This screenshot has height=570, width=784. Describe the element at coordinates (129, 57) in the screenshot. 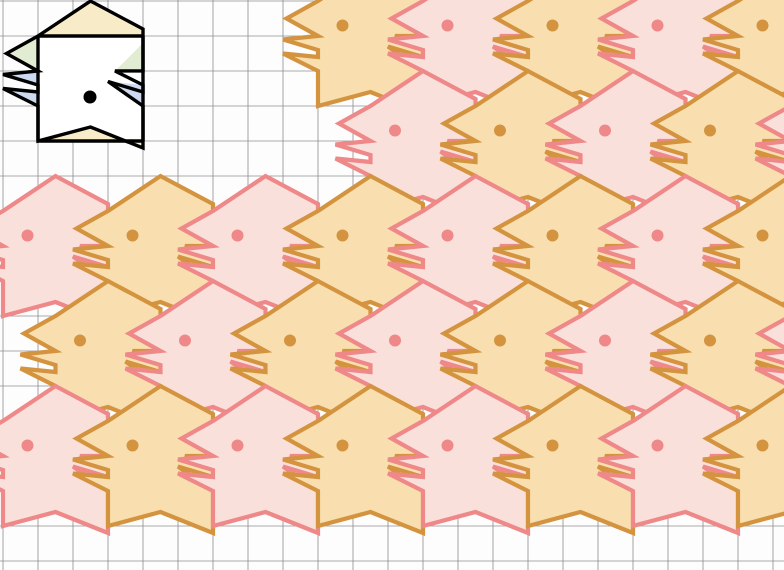

I see `template-part-right-green` at that location.